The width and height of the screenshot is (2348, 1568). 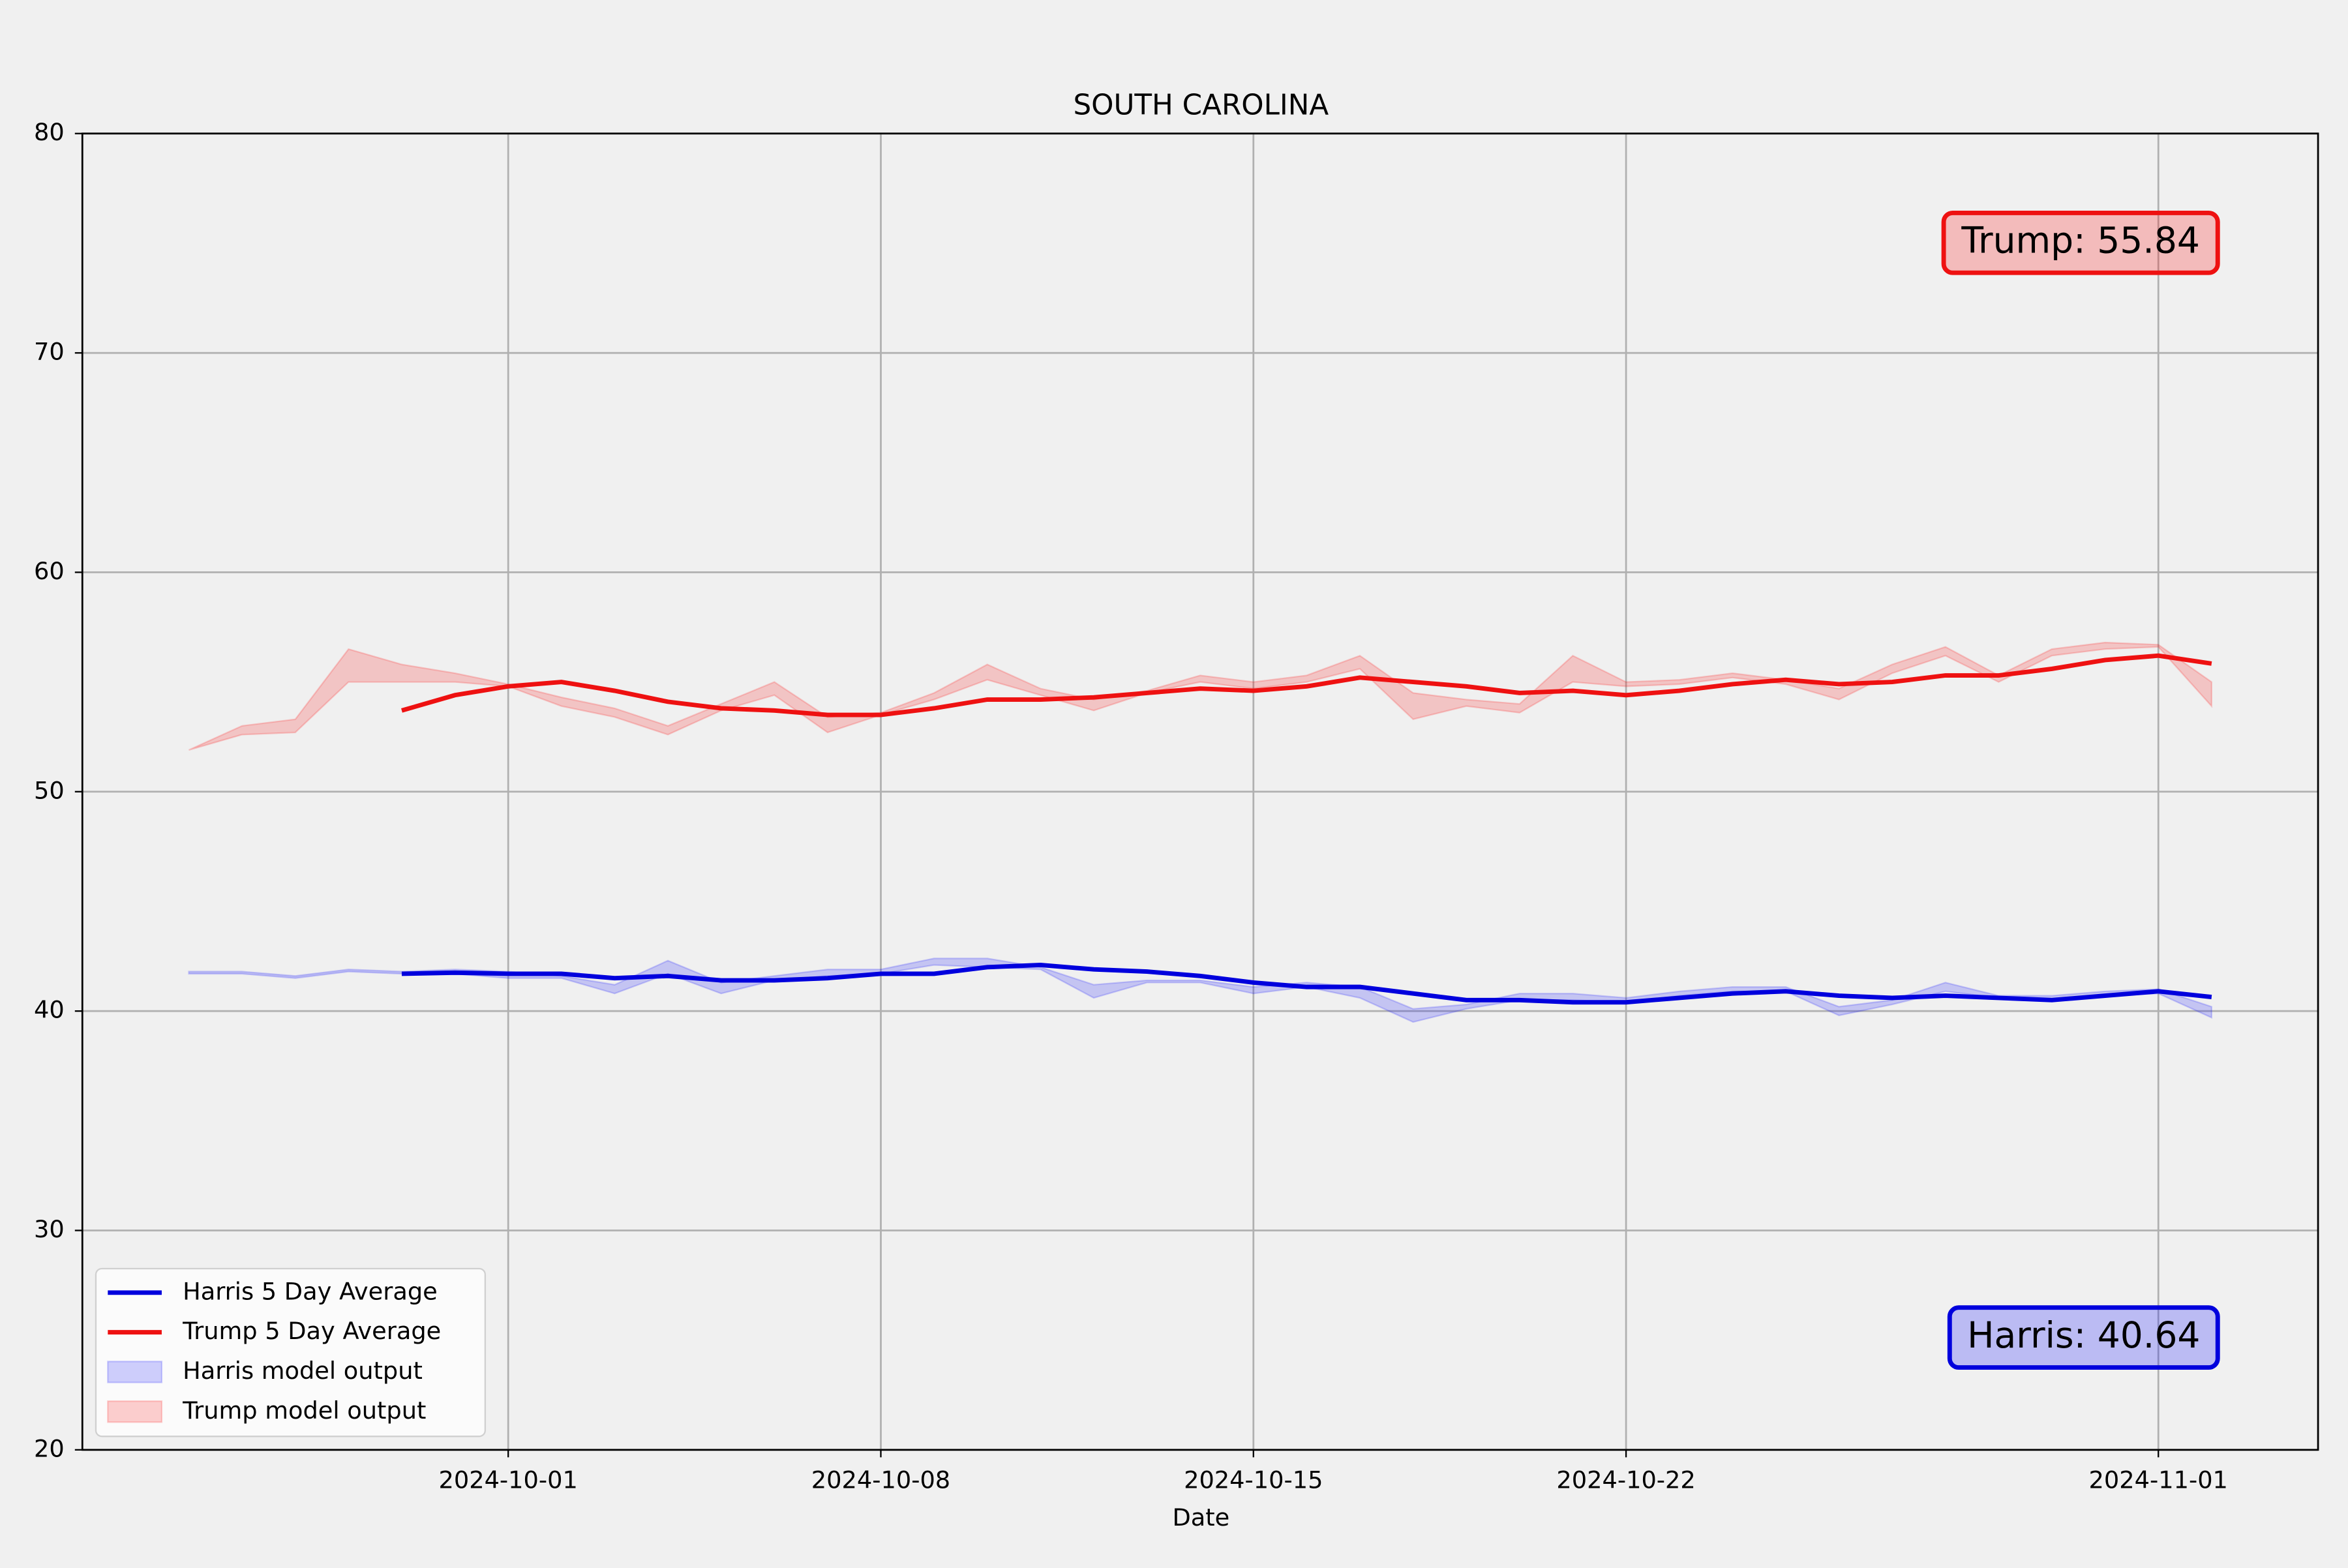 I want to click on x-tick-label: 2024-10-08, so click(x=880, y=1480).